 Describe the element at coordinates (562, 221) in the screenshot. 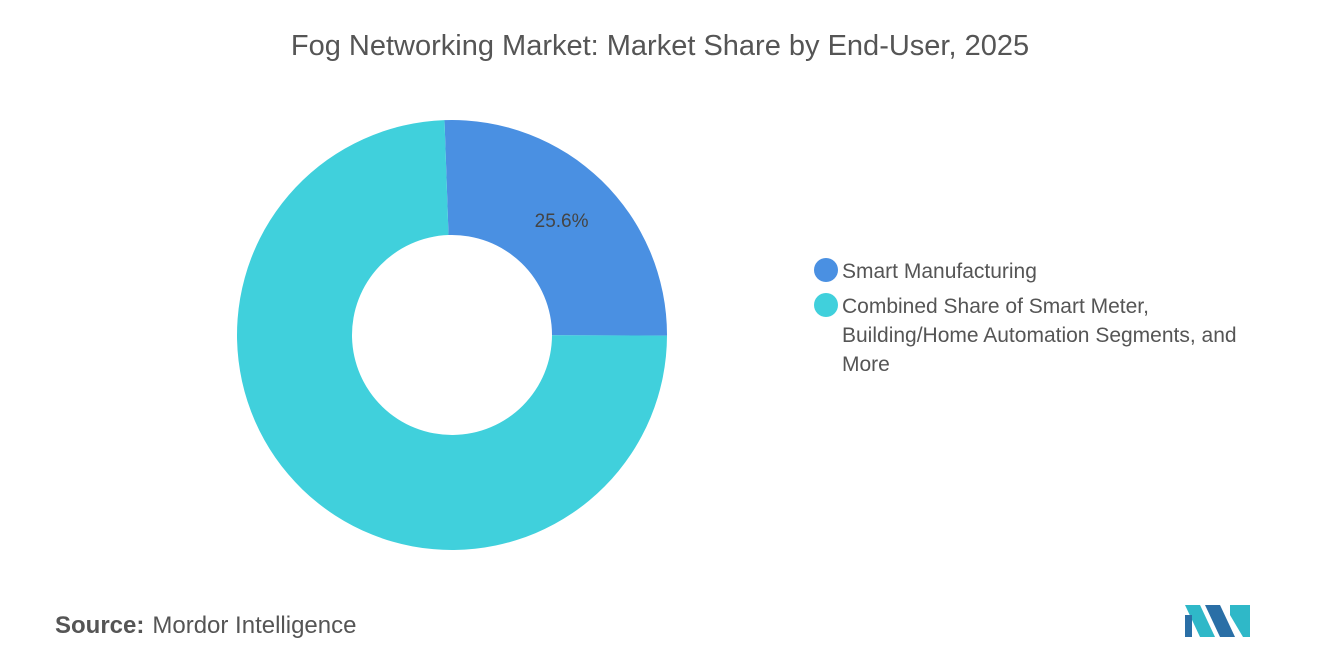

I see `data-label: 25.6%` at that location.